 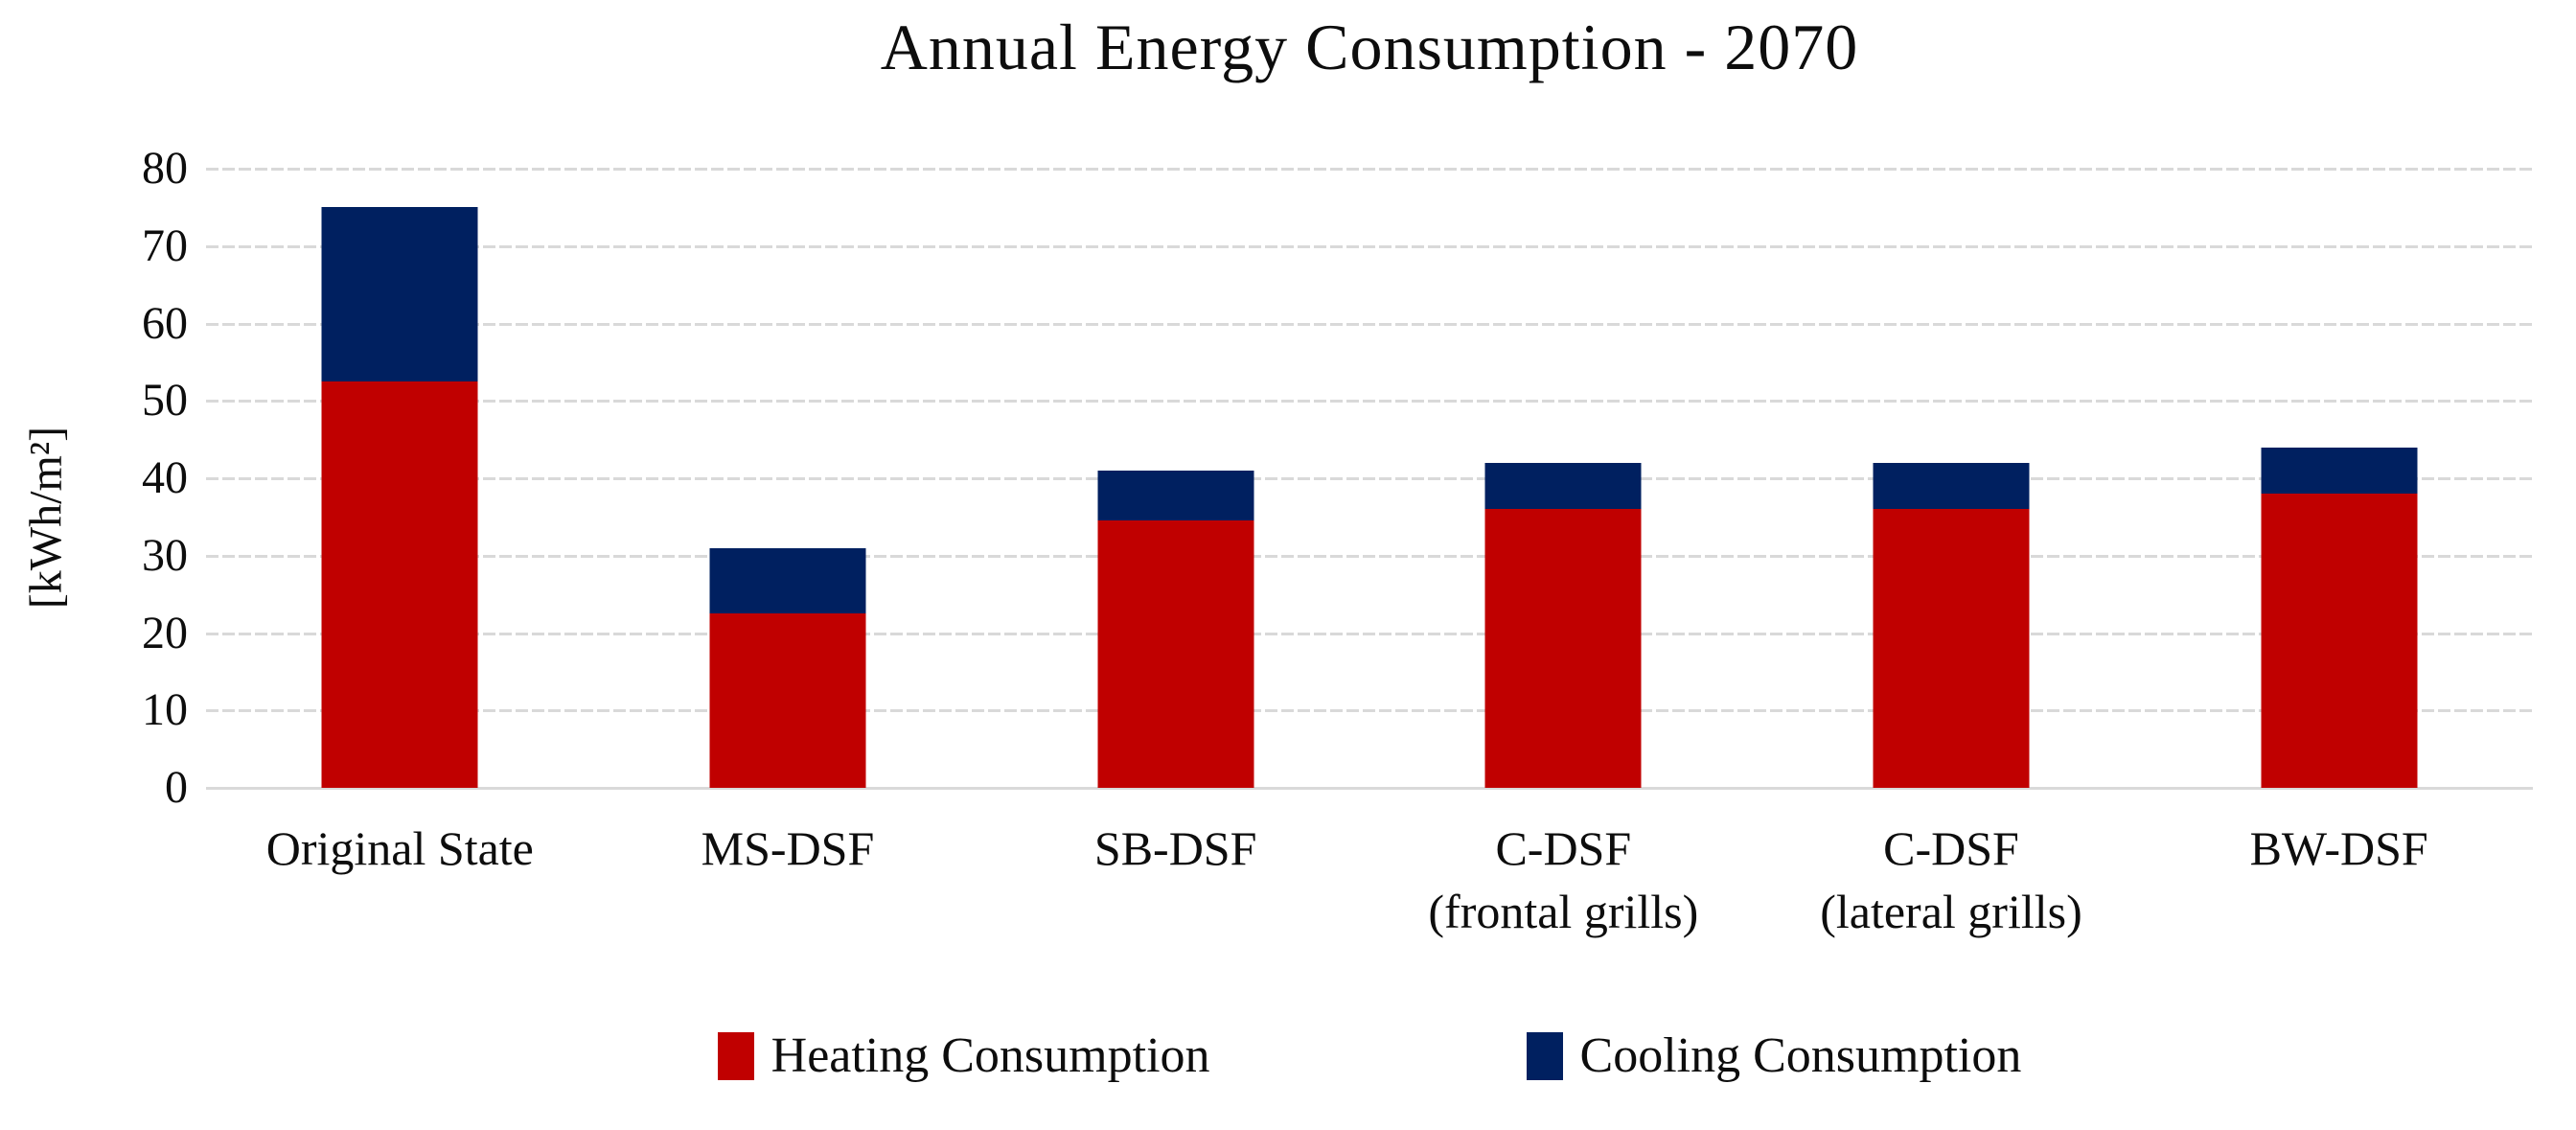 What do you see at coordinates (1369, 47) in the screenshot?
I see `chart-title: Annual Energy Consumption - 2070` at bounding box center [1369, 47].